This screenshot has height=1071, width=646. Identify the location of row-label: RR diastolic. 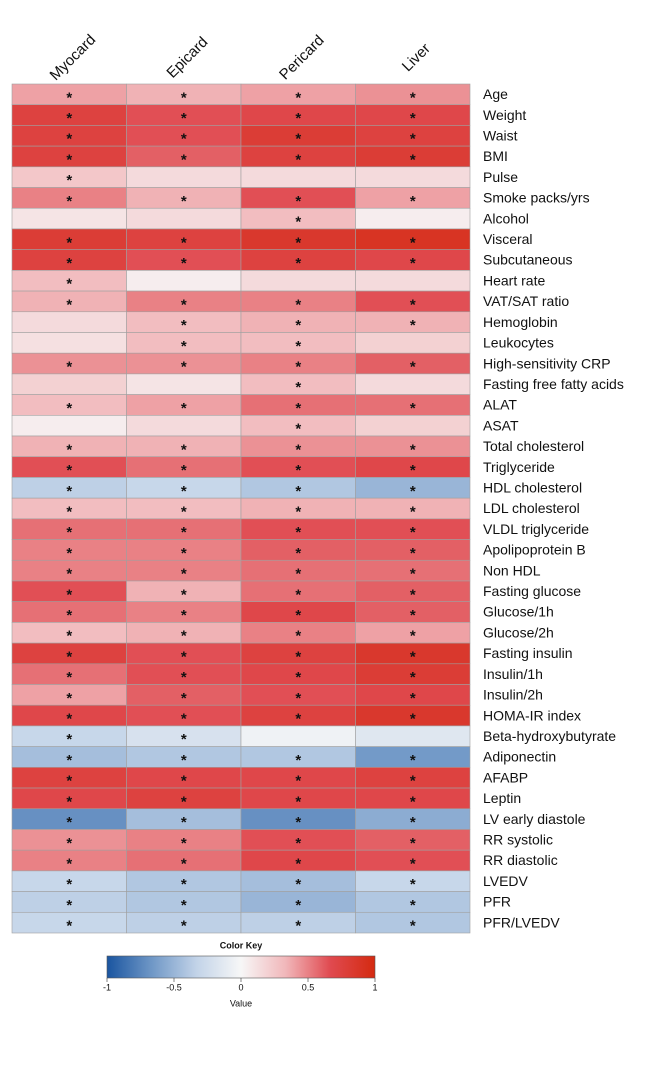
(520, 860).